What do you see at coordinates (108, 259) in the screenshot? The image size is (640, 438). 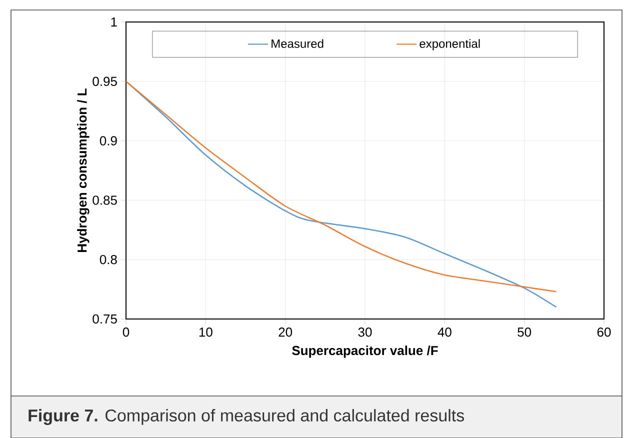 I see `y-tick-label: 0.8` at bounding box center [108, 259].